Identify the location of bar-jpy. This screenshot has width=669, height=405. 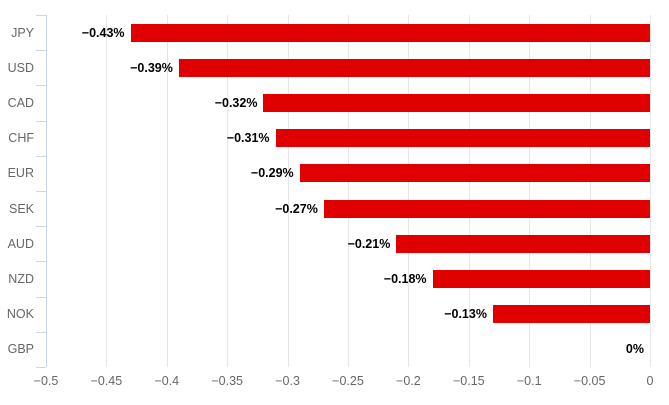
(390, 33).